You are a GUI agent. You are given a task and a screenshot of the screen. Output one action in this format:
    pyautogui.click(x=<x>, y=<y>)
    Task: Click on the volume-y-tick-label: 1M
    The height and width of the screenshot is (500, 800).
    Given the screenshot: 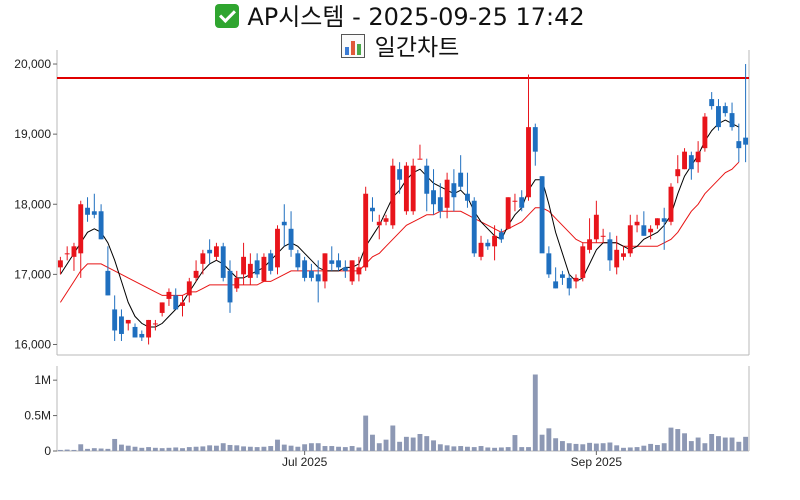 What is the action you would take?
    pyautogui.click(x=42, y=380)
    